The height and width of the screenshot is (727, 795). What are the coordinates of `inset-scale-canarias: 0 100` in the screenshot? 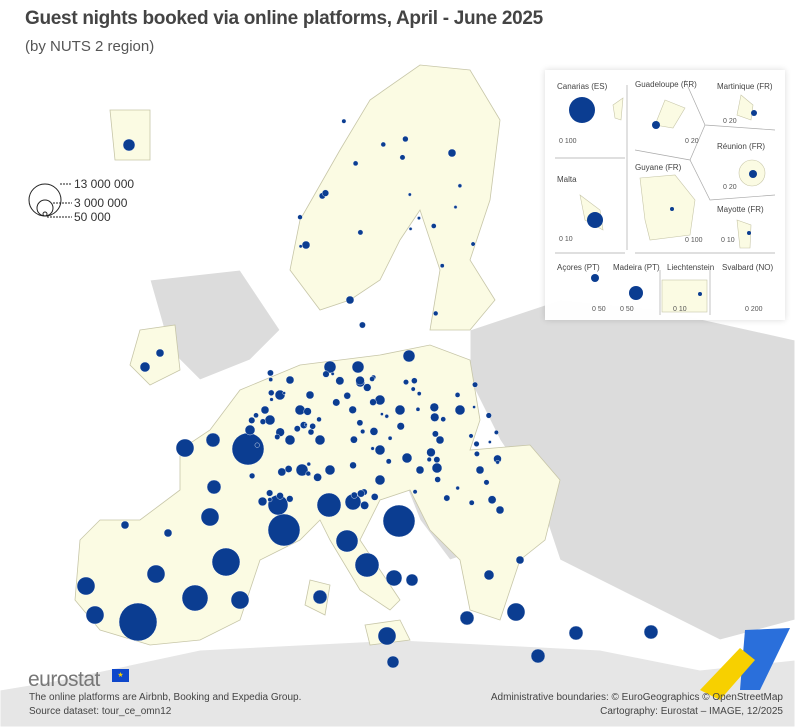 It's located at (568, 141).